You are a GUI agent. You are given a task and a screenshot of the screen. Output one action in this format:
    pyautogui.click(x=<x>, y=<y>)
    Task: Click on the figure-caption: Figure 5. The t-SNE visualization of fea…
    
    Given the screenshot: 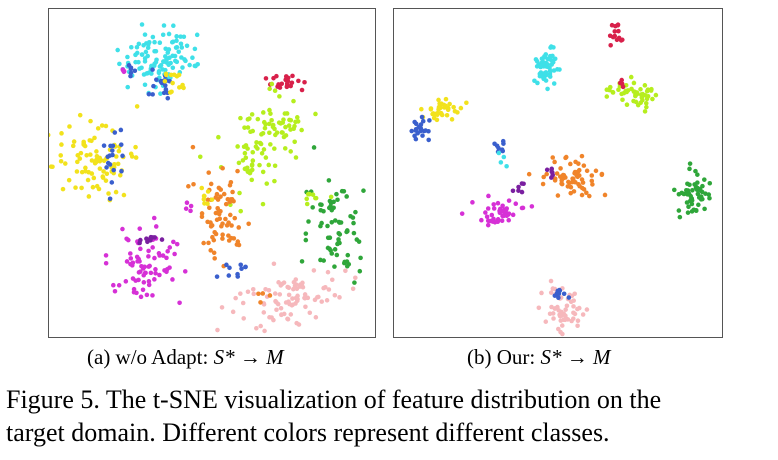 What is the action you would take?
    pyautogui.click(x=390, y=416)
    